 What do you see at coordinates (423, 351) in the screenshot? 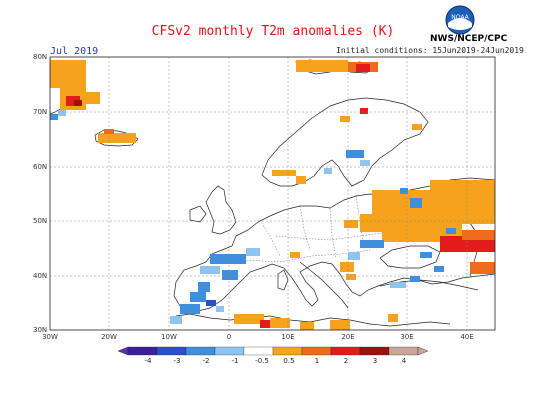
I see `colorbar-right-arrow` at bounding box center [423, 351].